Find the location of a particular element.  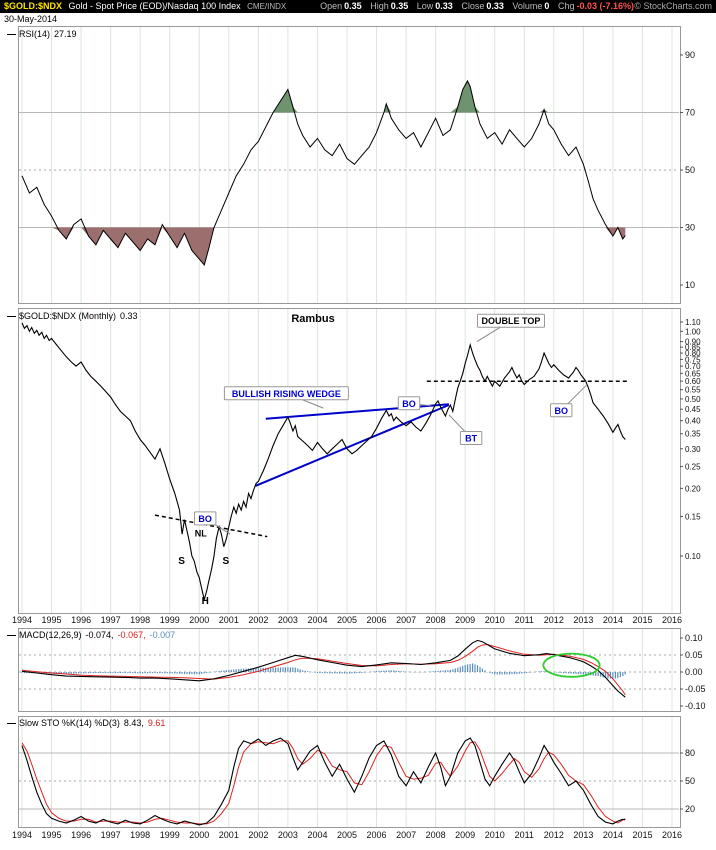

macd-signal-value: -0.067, is located at coordinates (131, 635).